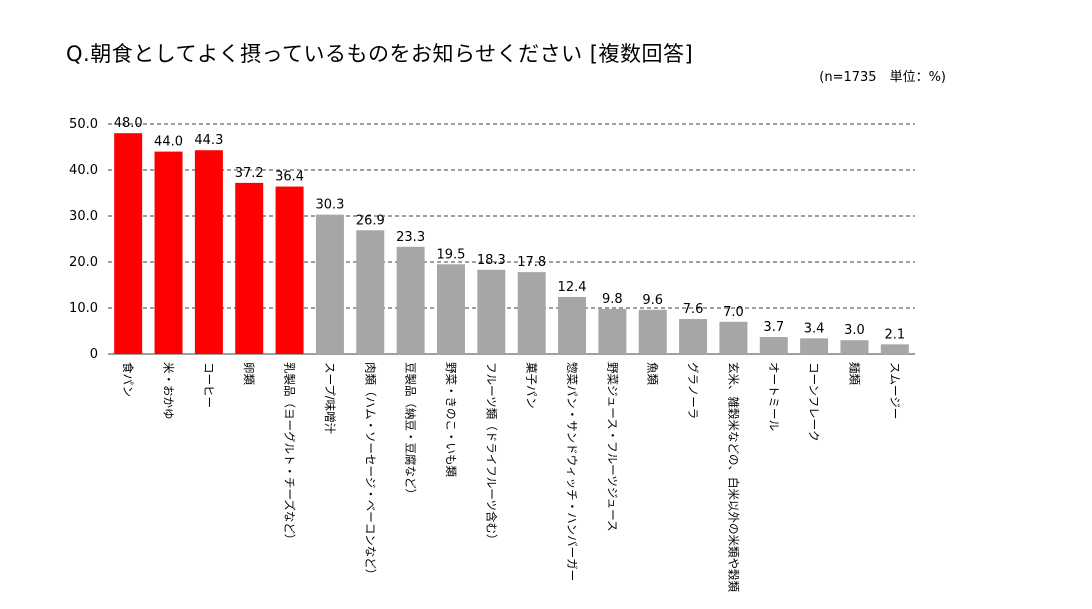  What do you see at coordinates (451, 419) in the screenshot?
I see `category-label: 野菜・きのこ・いも類` at bounding box center [451, 419].